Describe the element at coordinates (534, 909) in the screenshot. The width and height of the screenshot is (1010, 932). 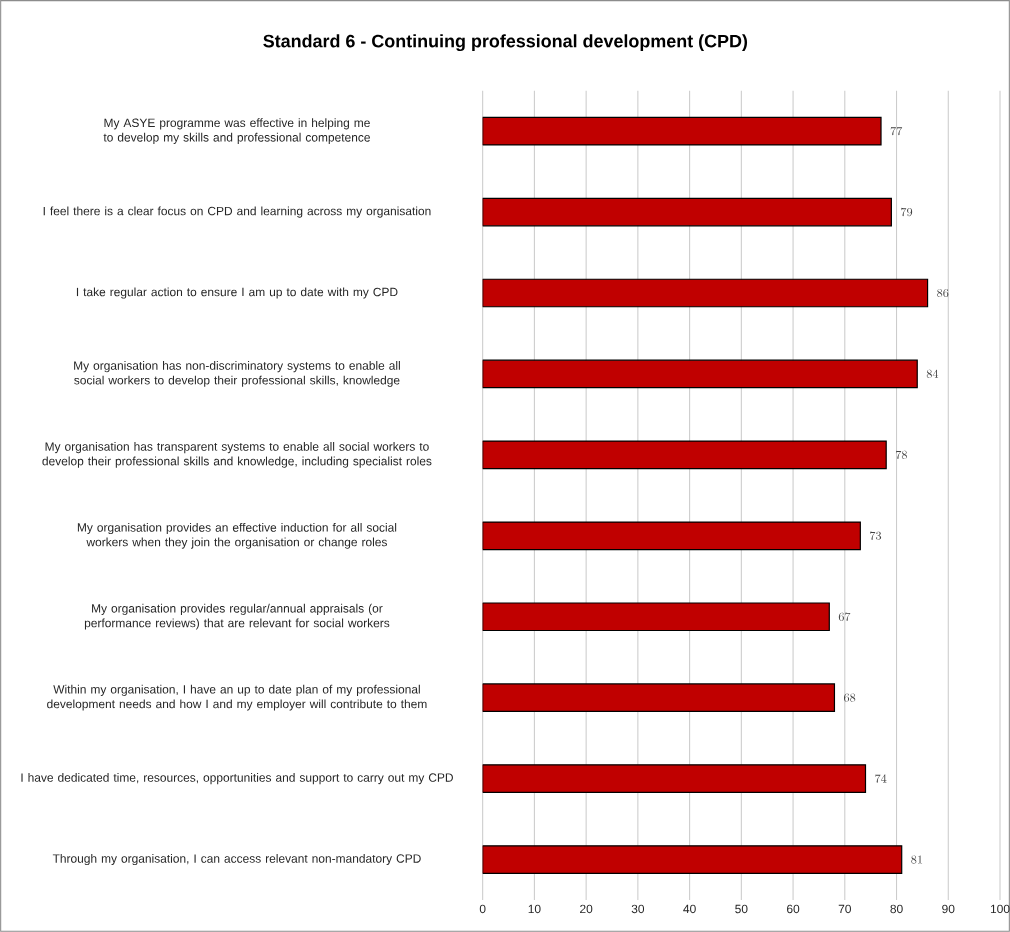
I see `x-tick-label: 10` at that location.